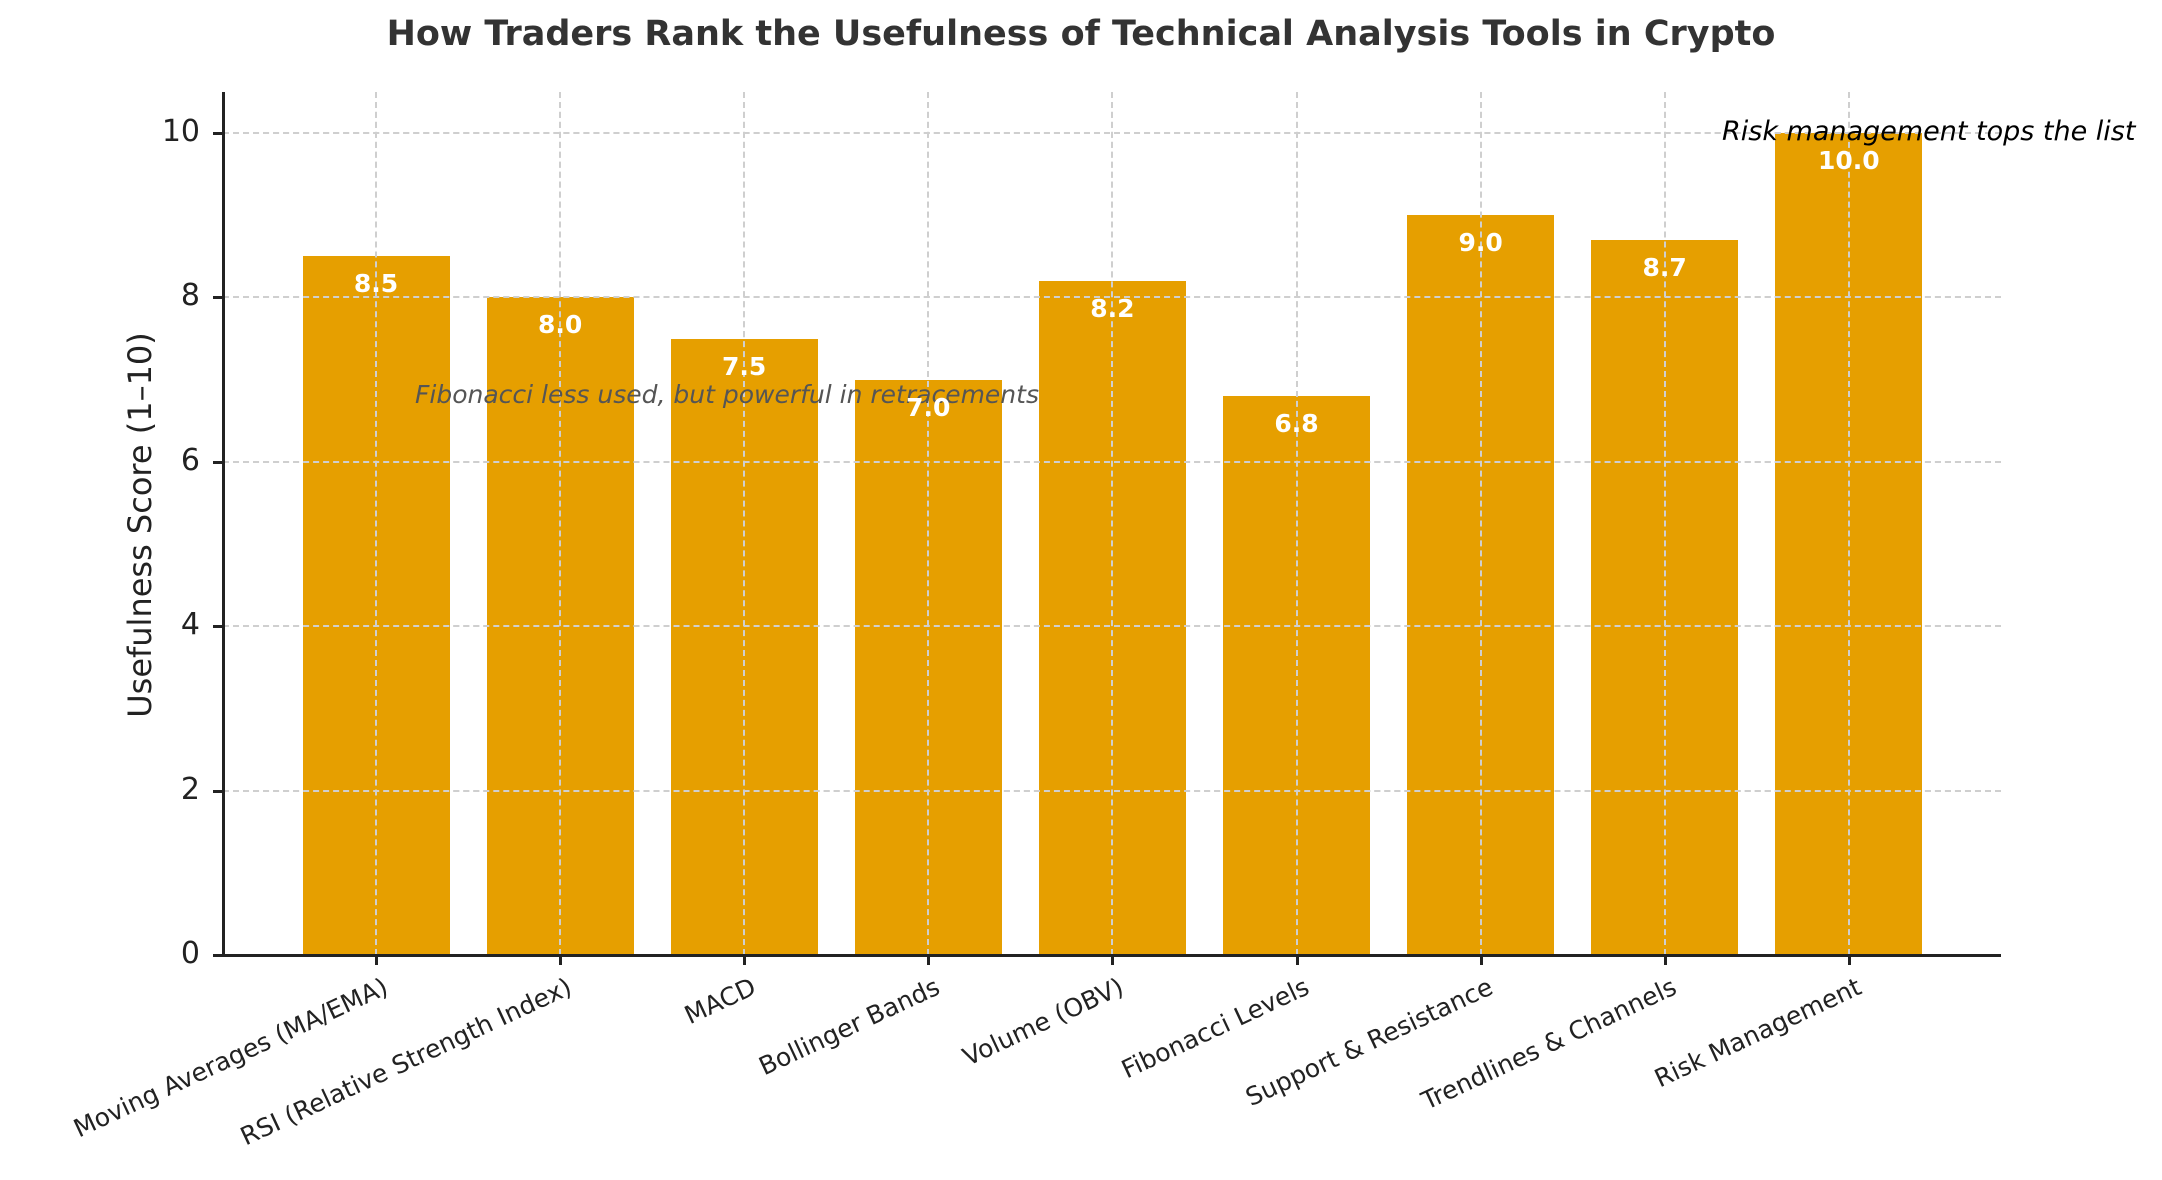 This screenshot has width=2162, height=1180. I want to click on bar-value-label: 8.5, so click(376, 284).